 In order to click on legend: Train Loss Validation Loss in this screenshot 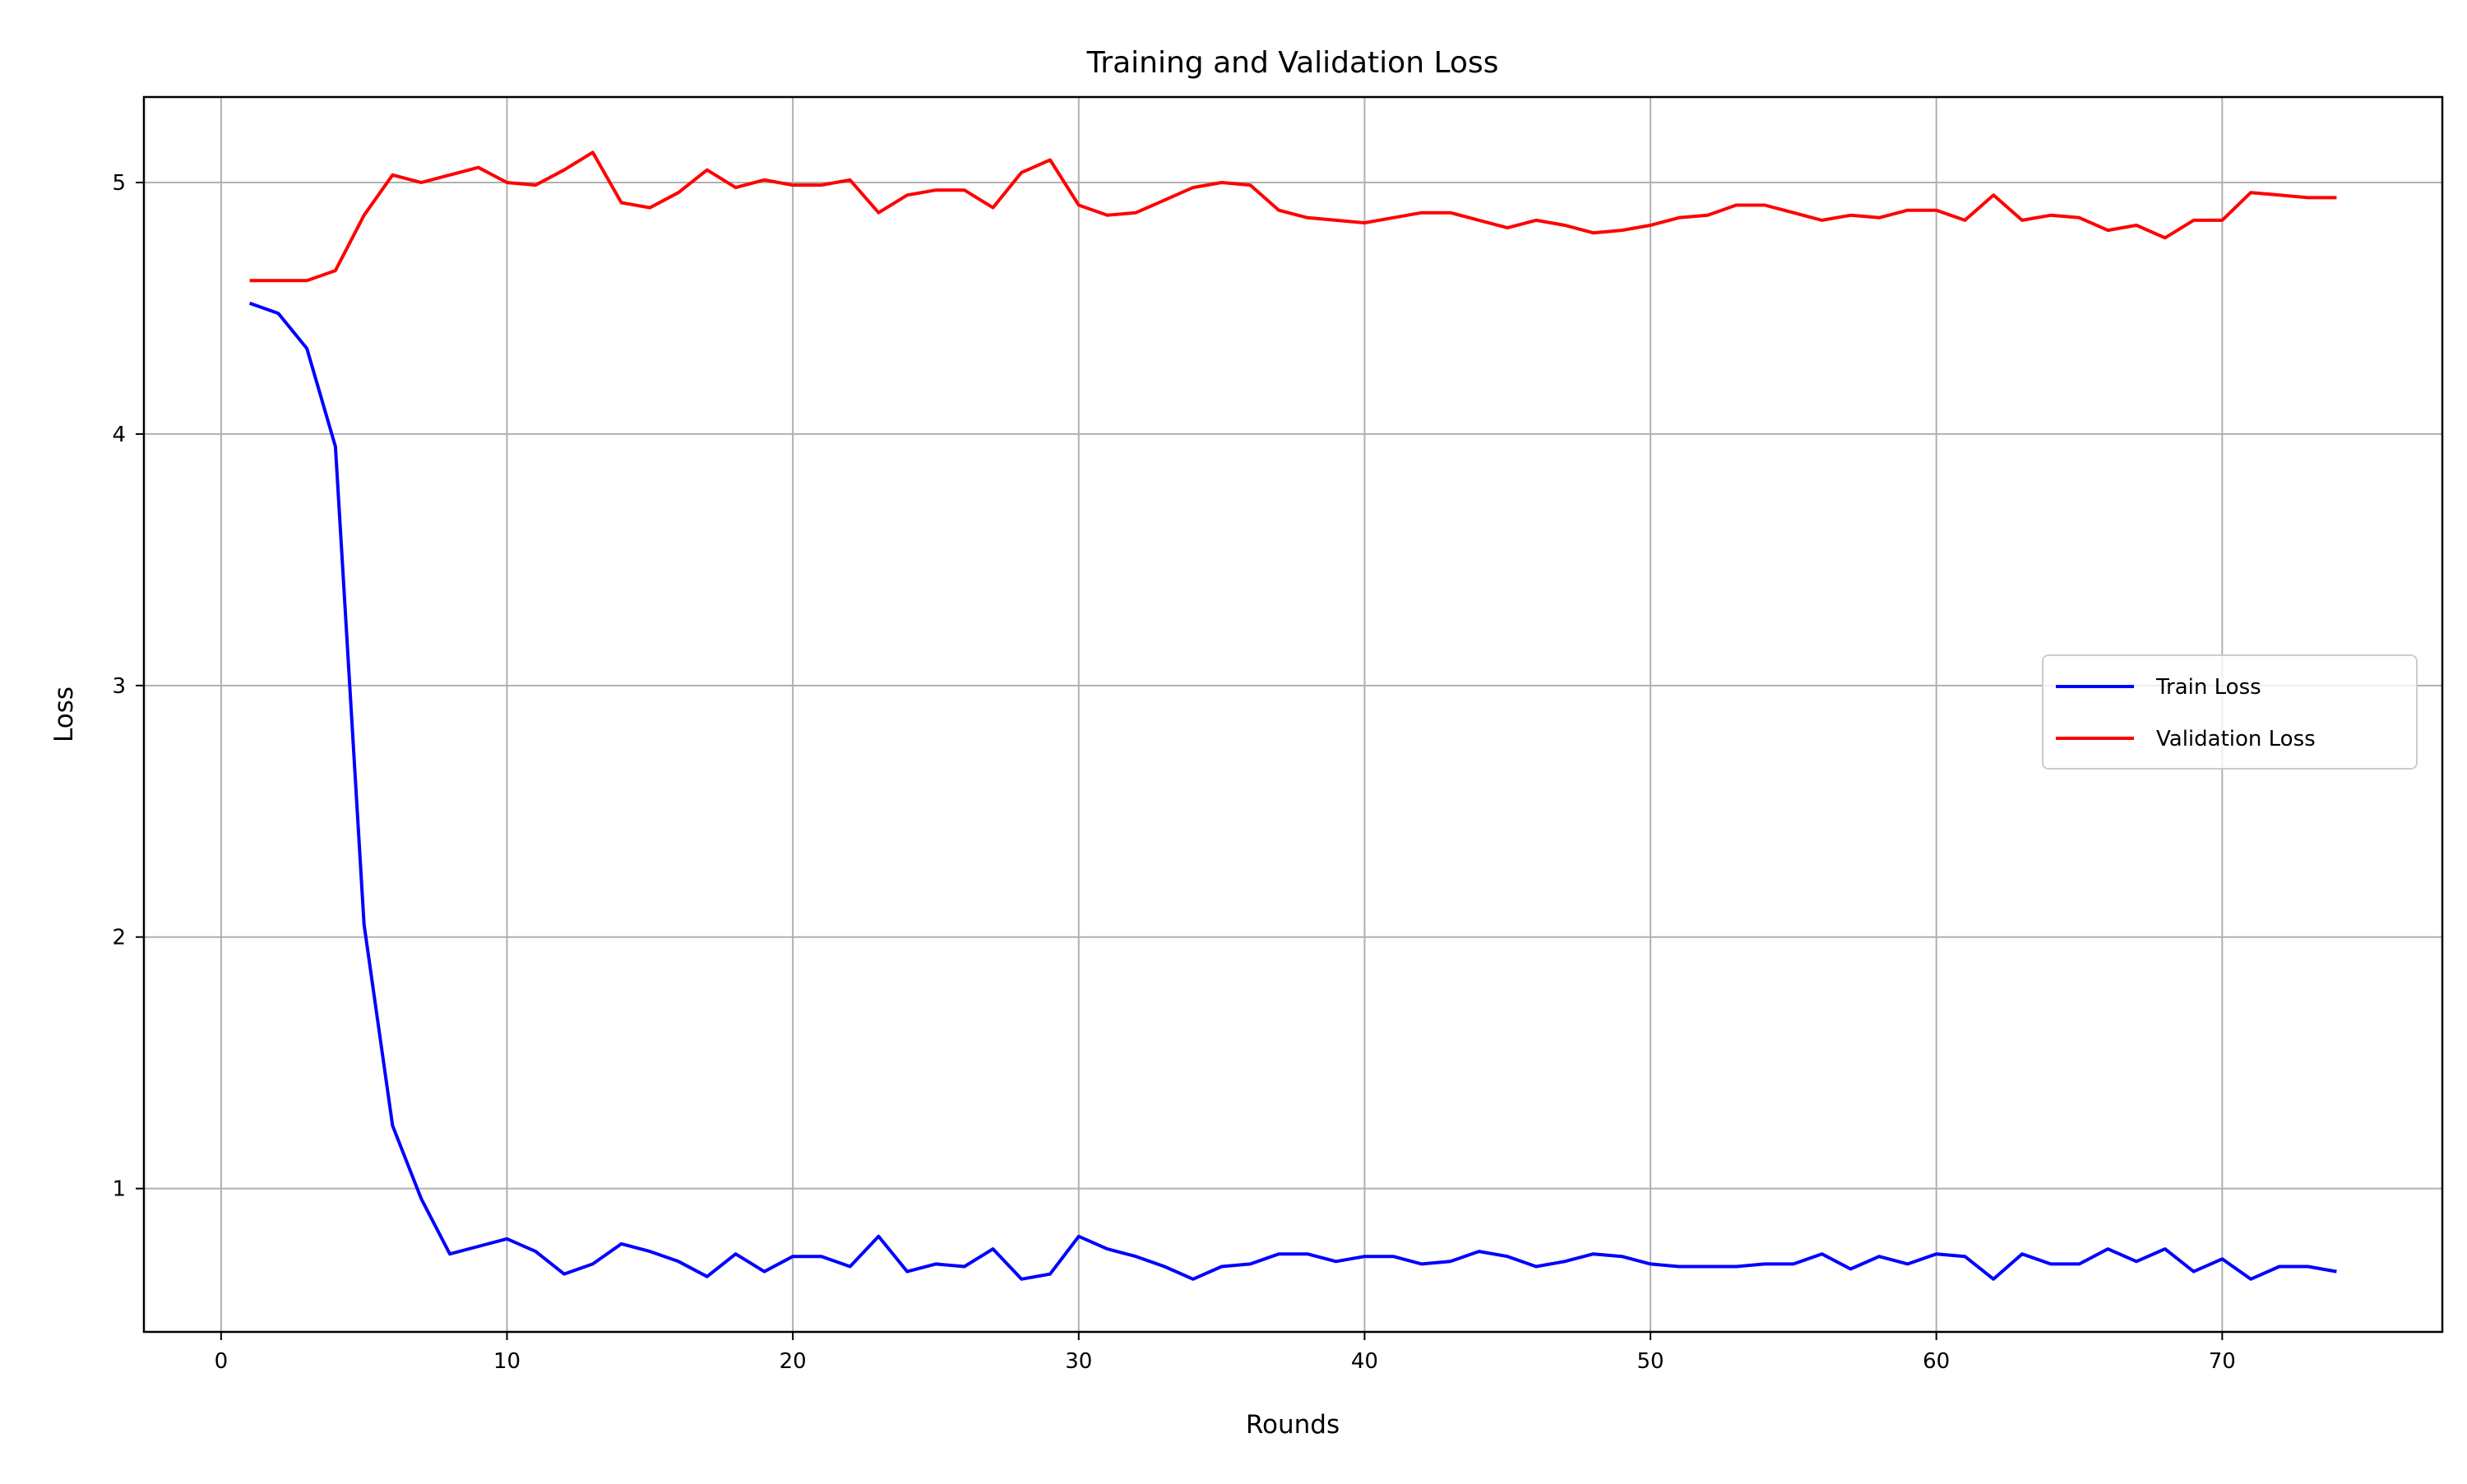, I will do `click(2230, 712)`.